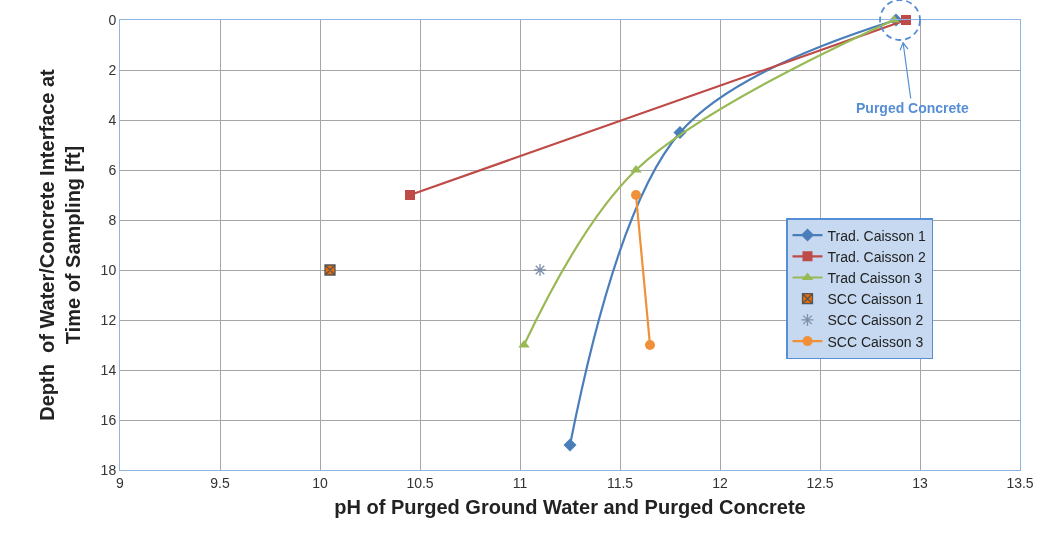 This screenshot has width=1044, height=540. I want to click on legend-label: SCC Caisson 3, so click(875, 341).